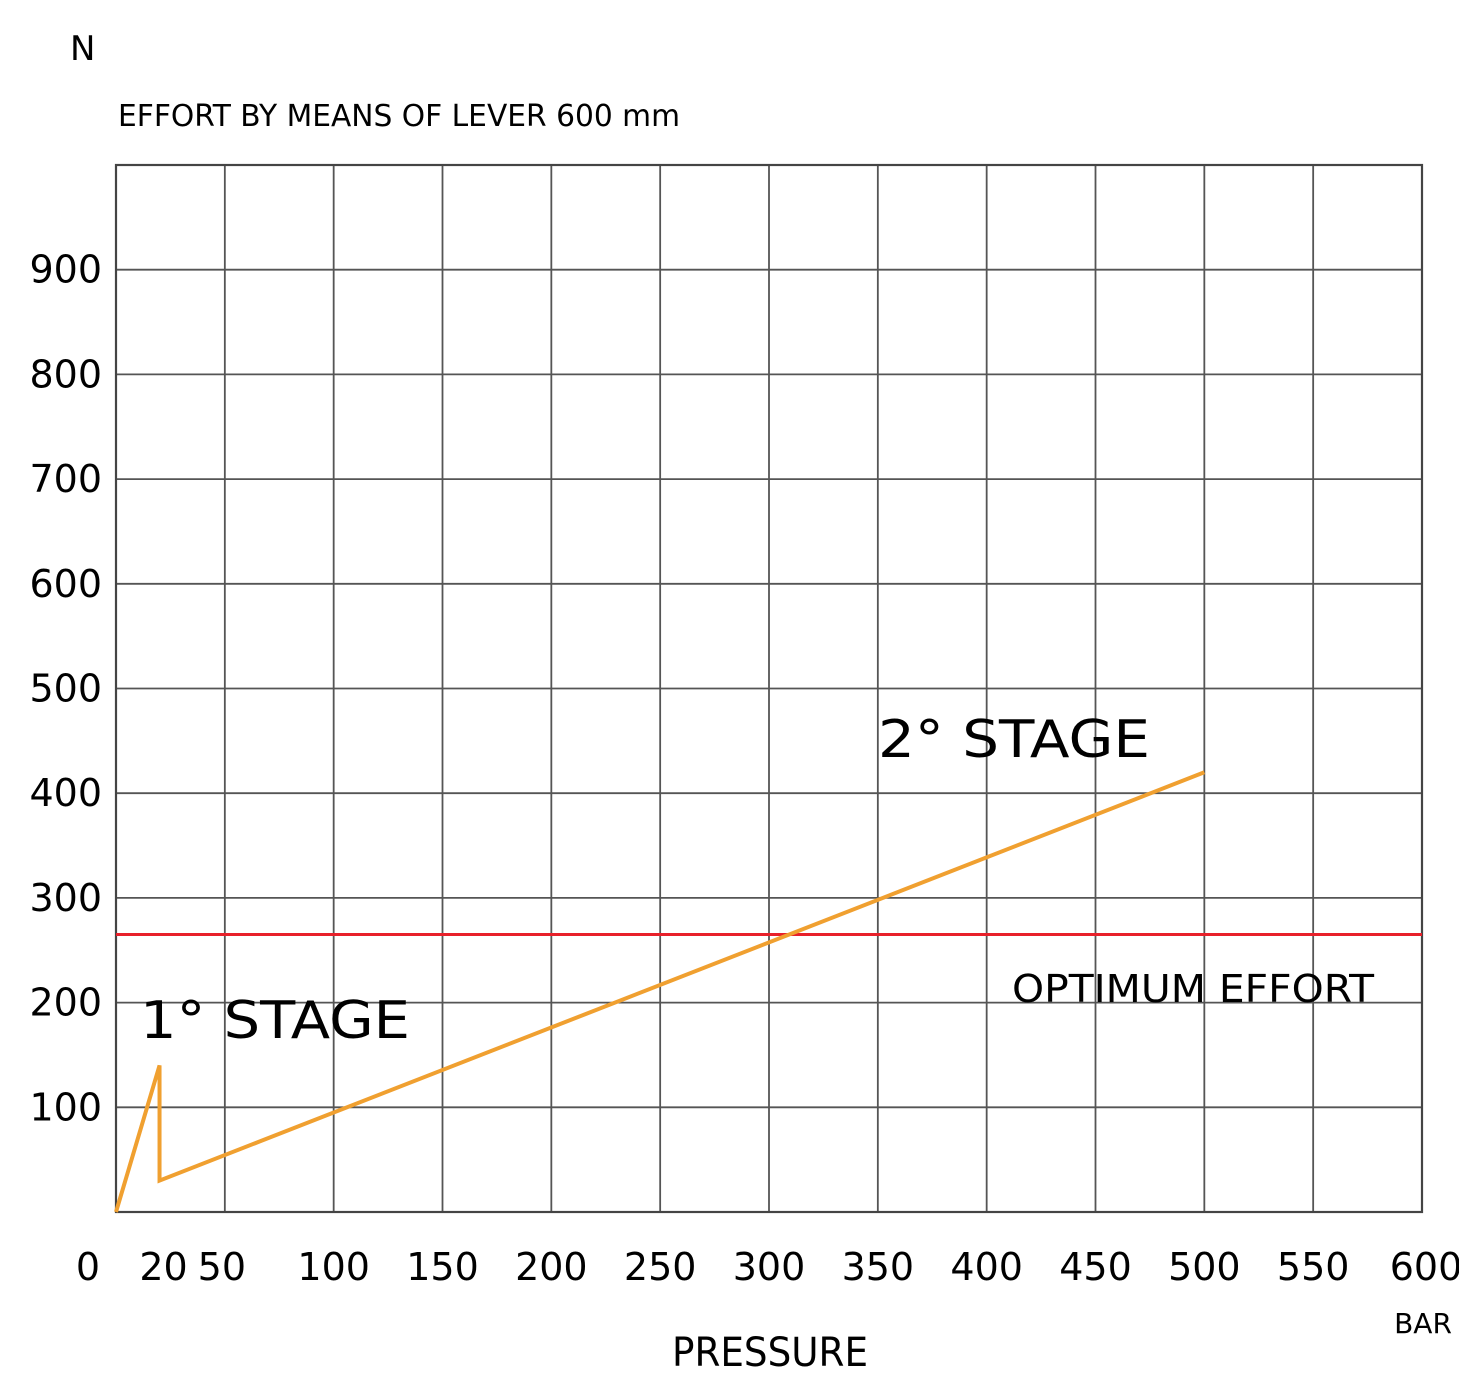 This screenshot has width=1459, height=1373. Describe the element at coordinates (65, 1003) in the screenshot. I see `y-tick-label: 200` at that location.